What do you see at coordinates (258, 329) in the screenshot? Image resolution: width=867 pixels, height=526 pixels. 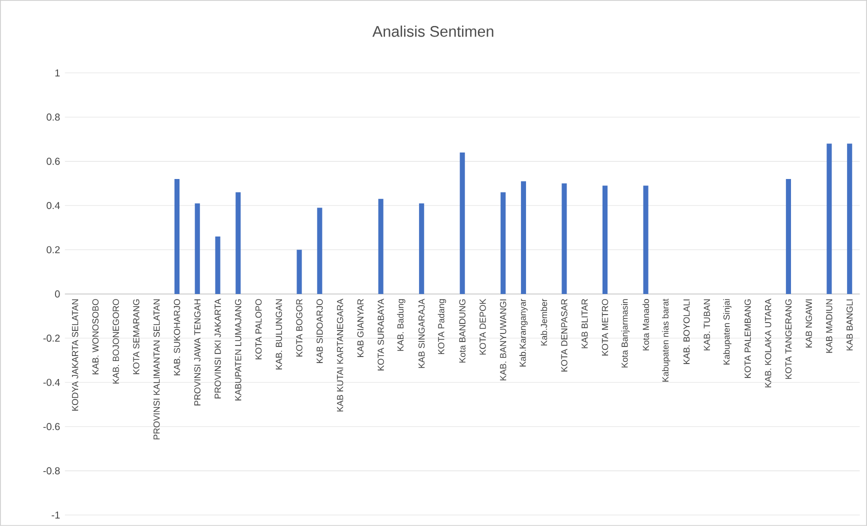 I see `x-tick-label: KOTA PALOPO` at bounding box center [258, 329].